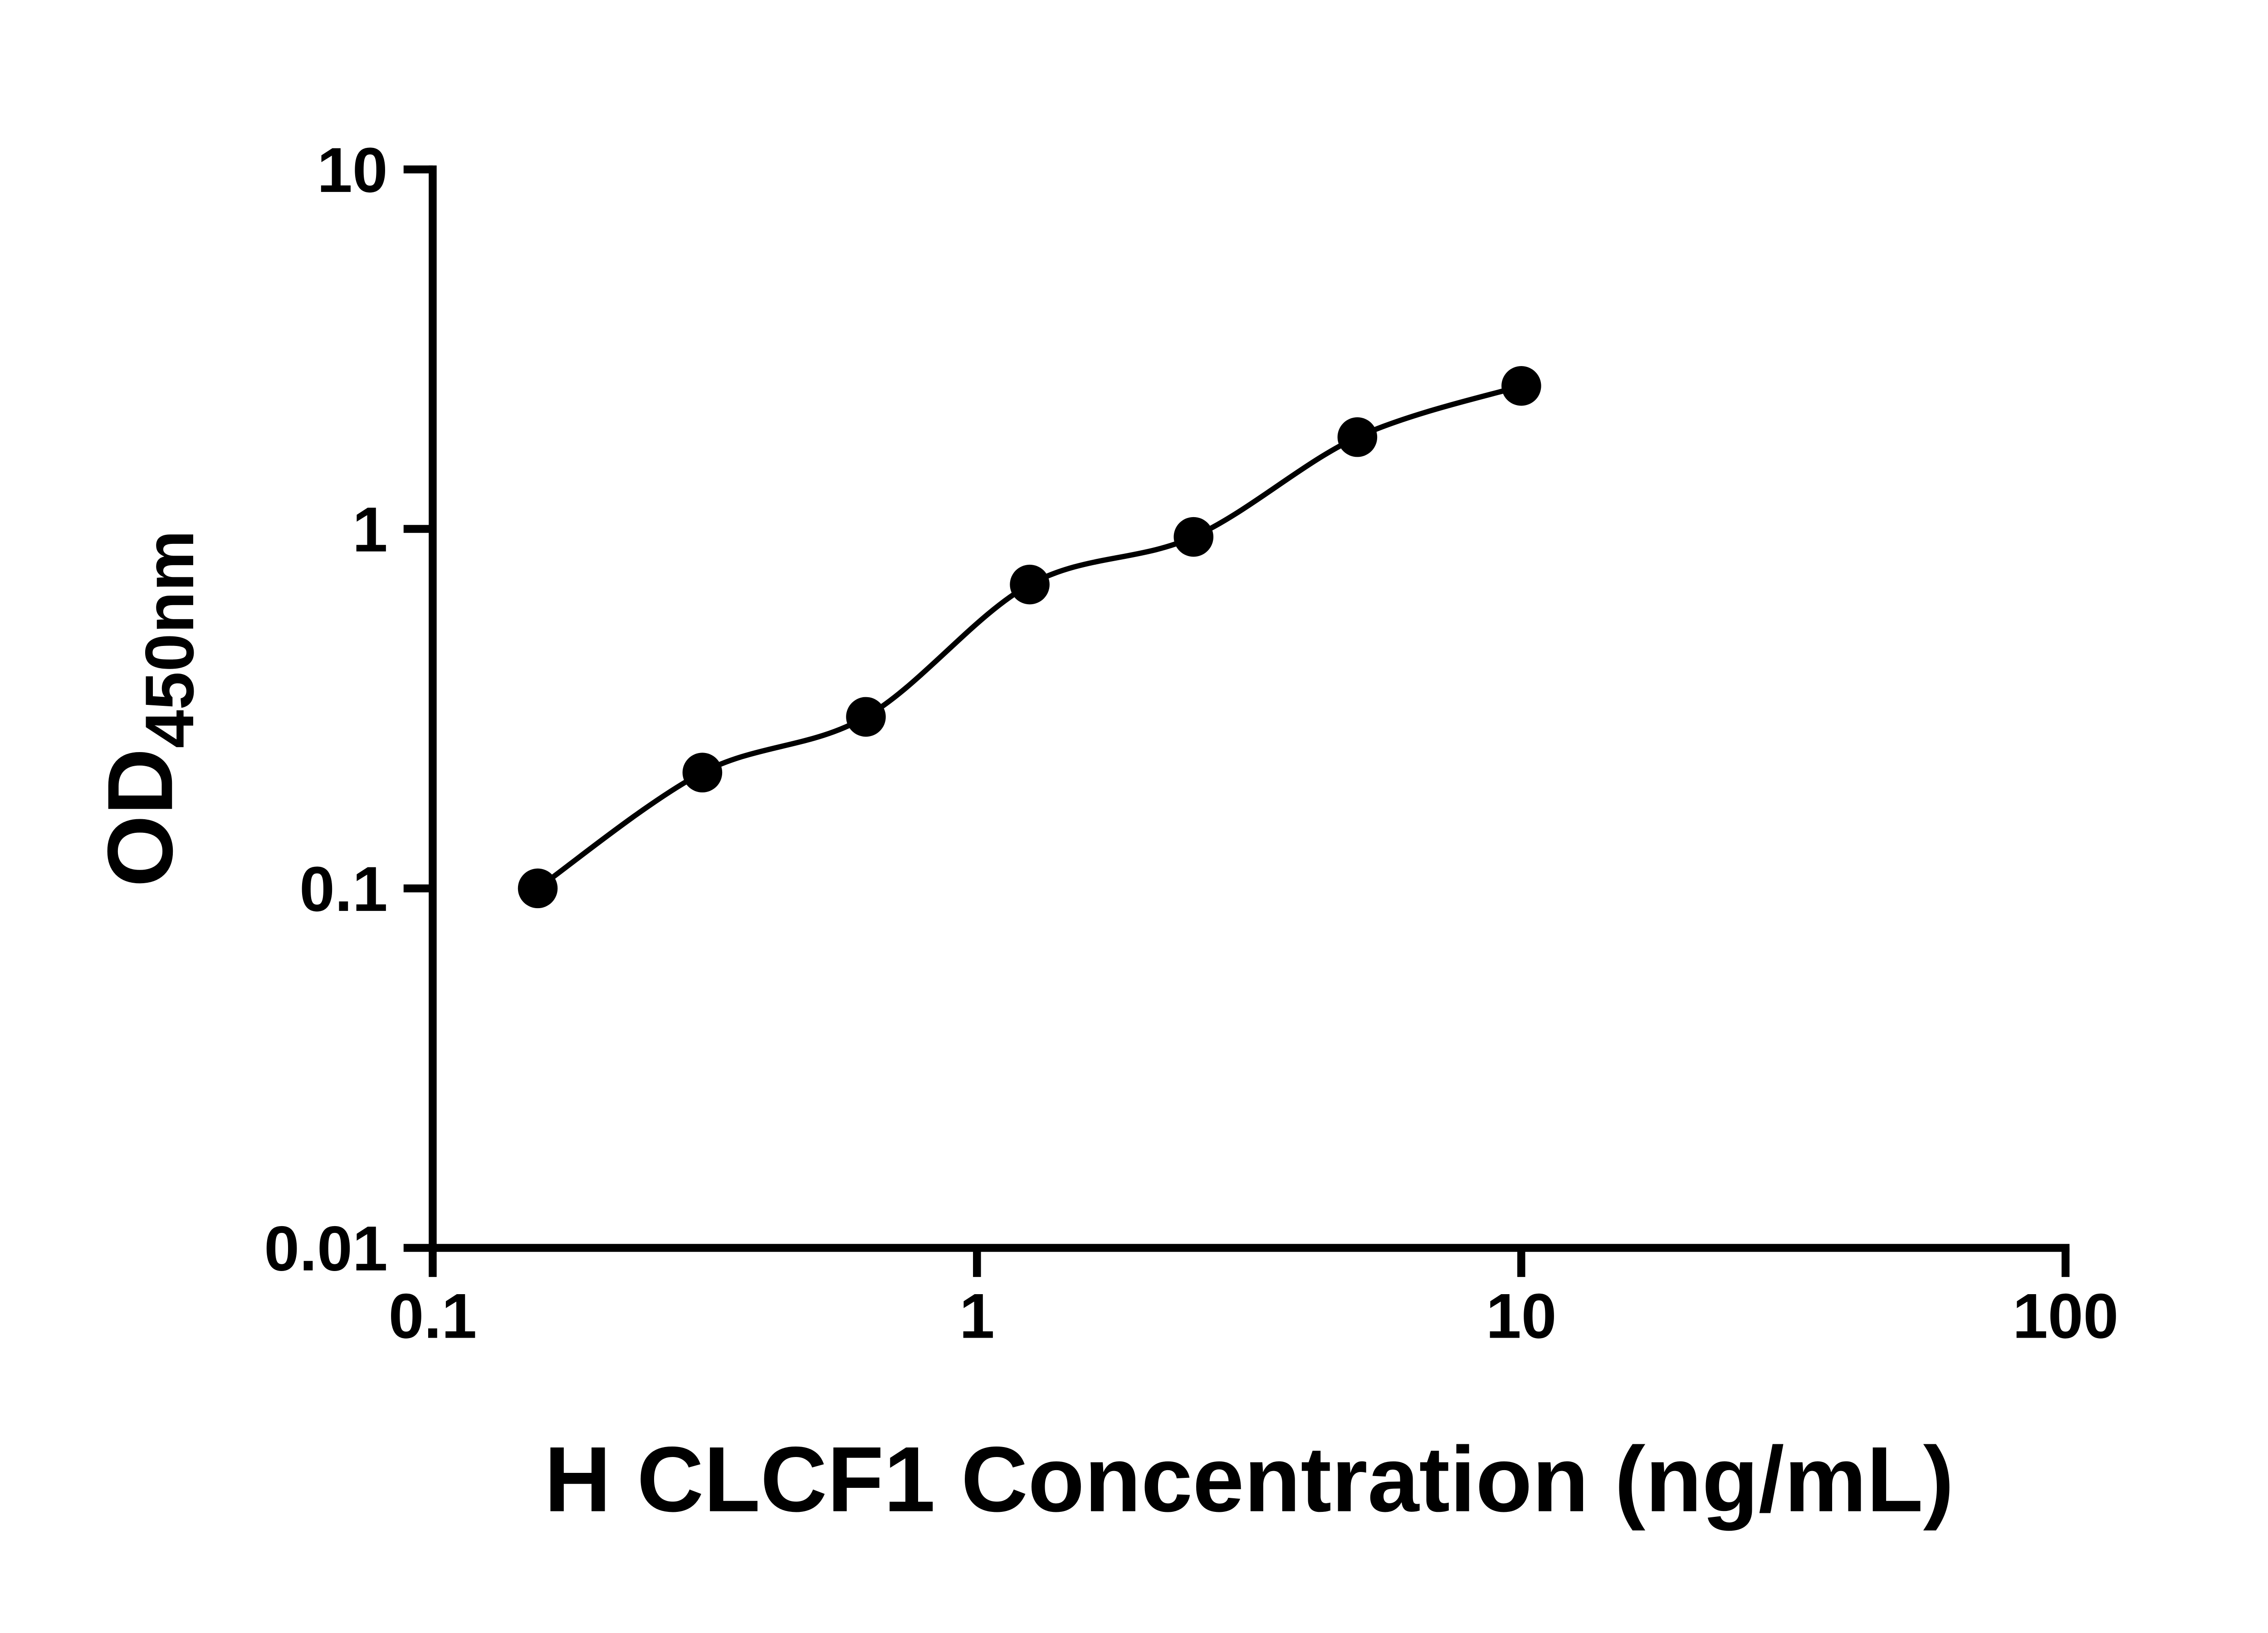  Describe the element at coordinates (370, 529) in the screenshot. I see `y-tick-label: 1` at that location.